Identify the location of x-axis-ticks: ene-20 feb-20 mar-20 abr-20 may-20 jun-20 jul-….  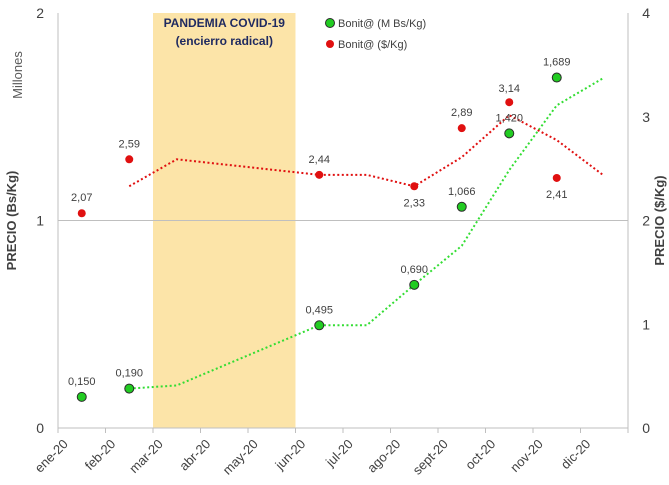
(330, 453).